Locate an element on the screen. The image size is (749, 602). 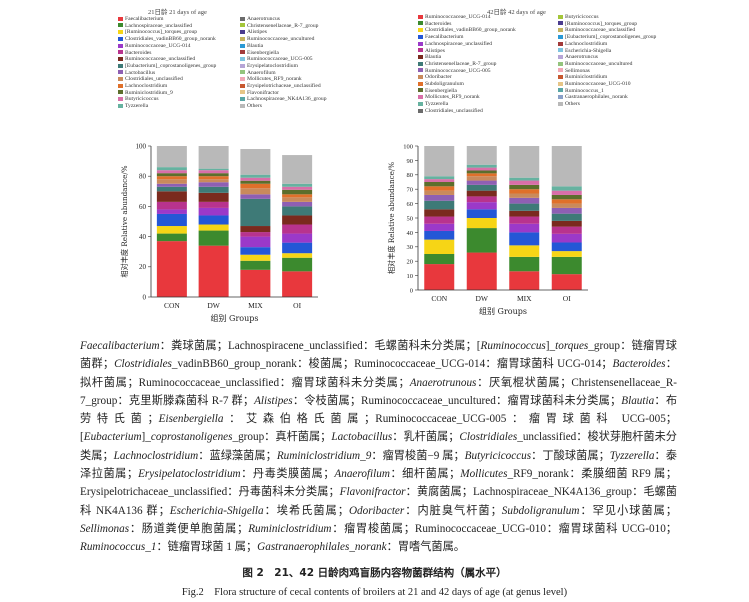
y-tick-label: 90 is located at coordinates (410, 161).